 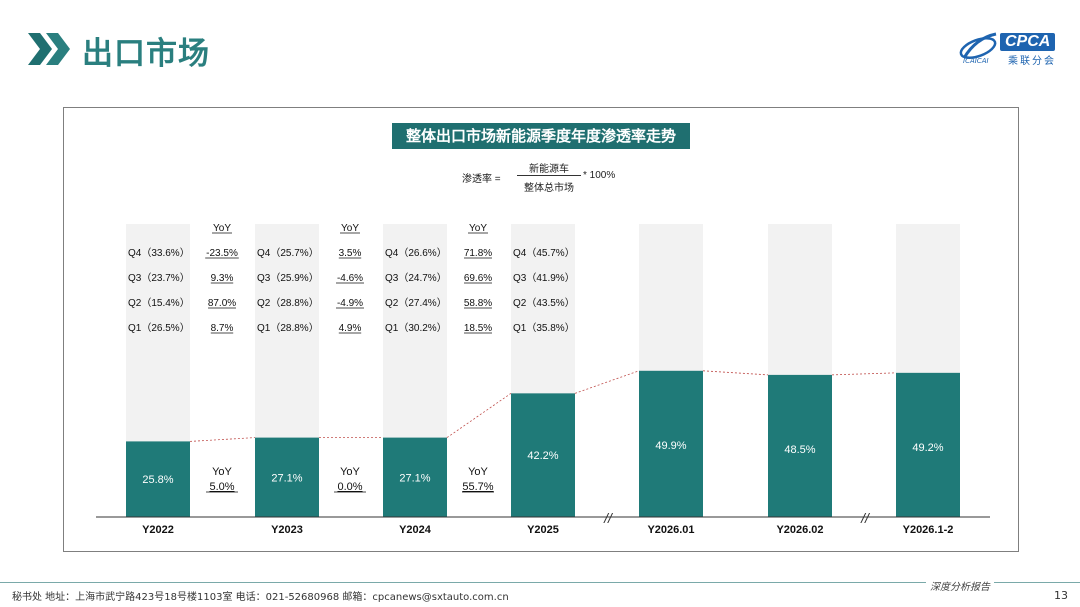 What do you see at coordinates (927, 448) in the screenshot?
I see `bar-value-label: 49.2%` at bounding box center [927, 448].